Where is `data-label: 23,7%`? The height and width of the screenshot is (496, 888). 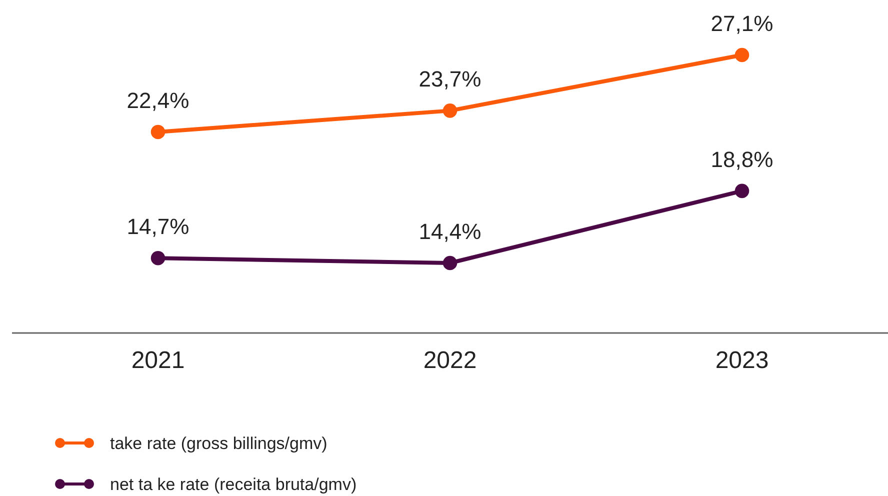 data-label: 23,7% is located at coordinates (450, 79).